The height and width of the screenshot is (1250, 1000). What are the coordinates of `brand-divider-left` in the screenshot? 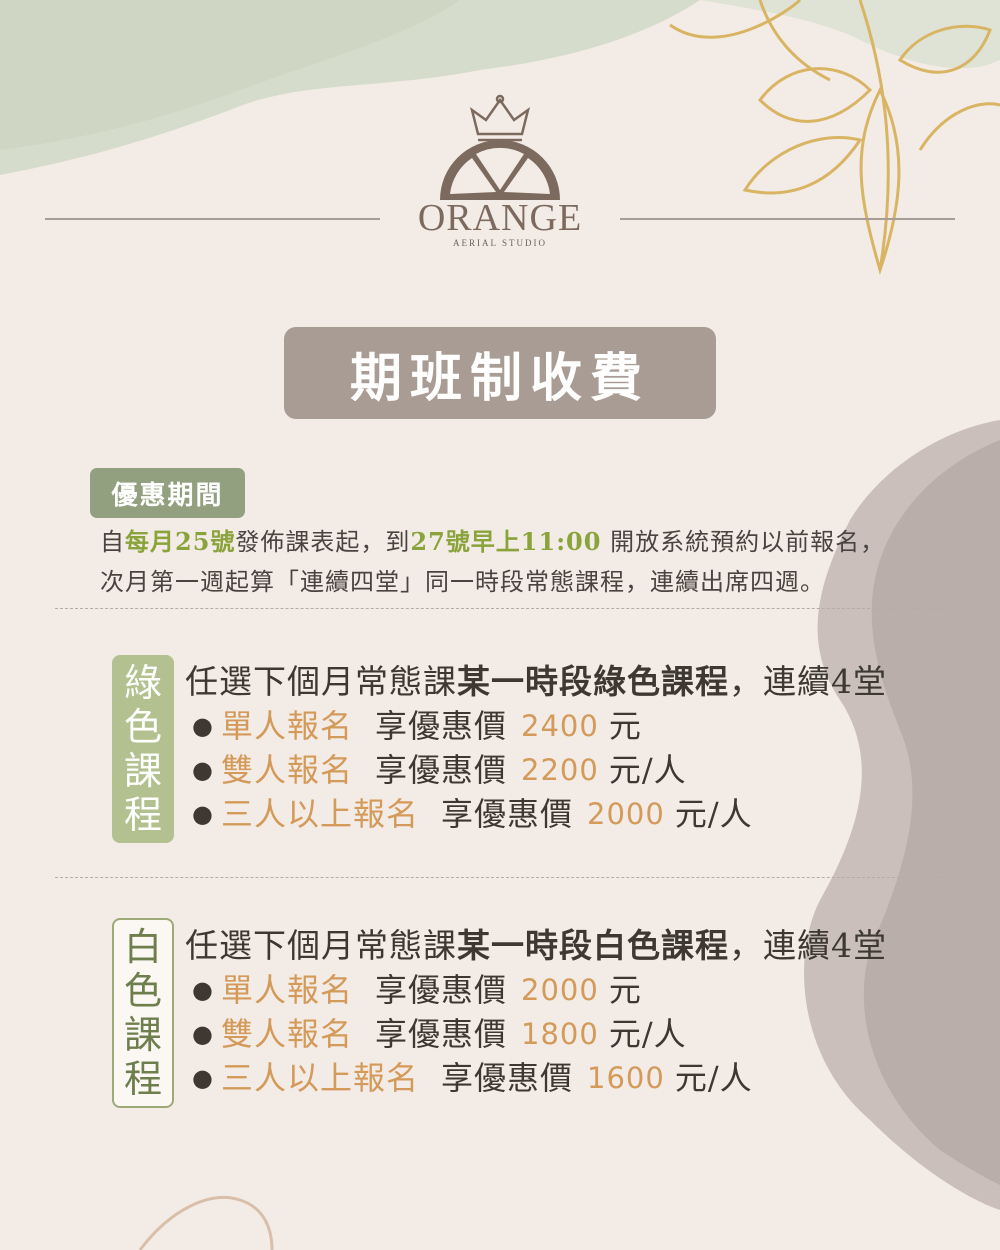 It's located at (212, 219).